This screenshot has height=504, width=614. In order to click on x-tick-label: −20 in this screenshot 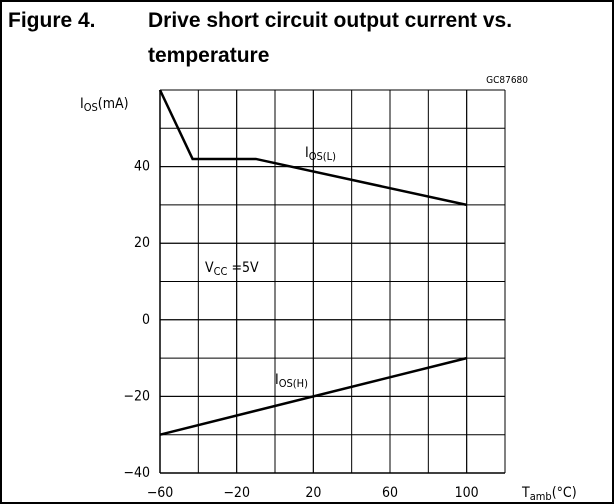, I will do `click(236, 493)`.